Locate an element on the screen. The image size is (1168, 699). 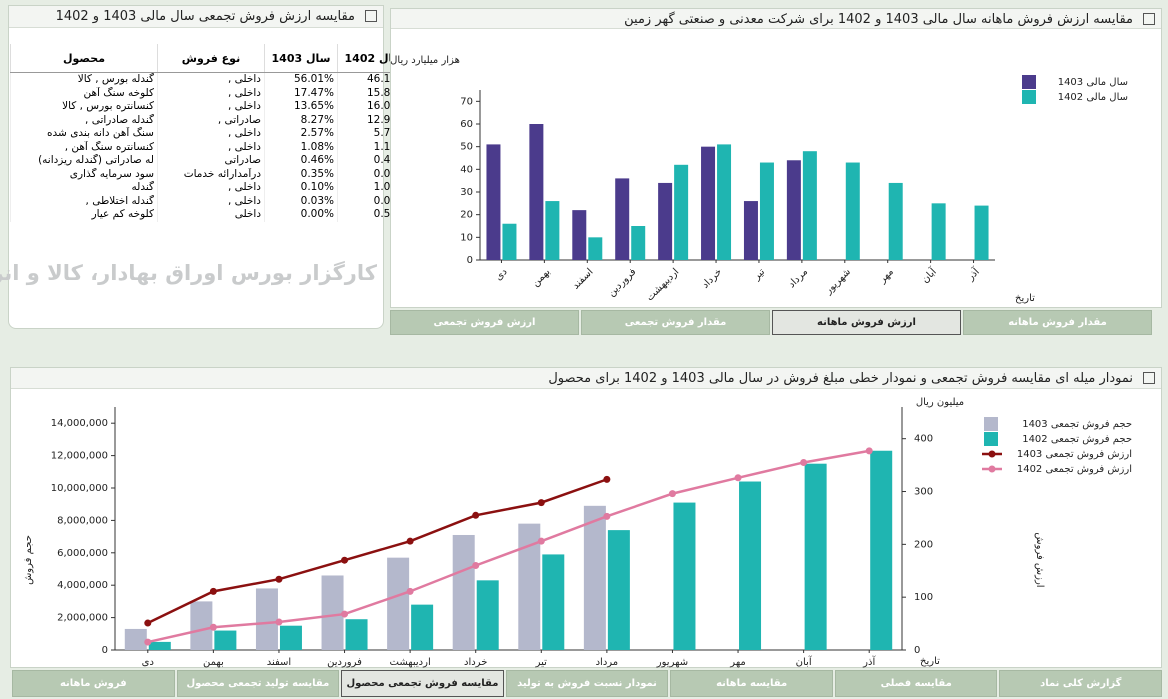
tab: مقدار فروش تجمعی is located at coordinates (675, 322).